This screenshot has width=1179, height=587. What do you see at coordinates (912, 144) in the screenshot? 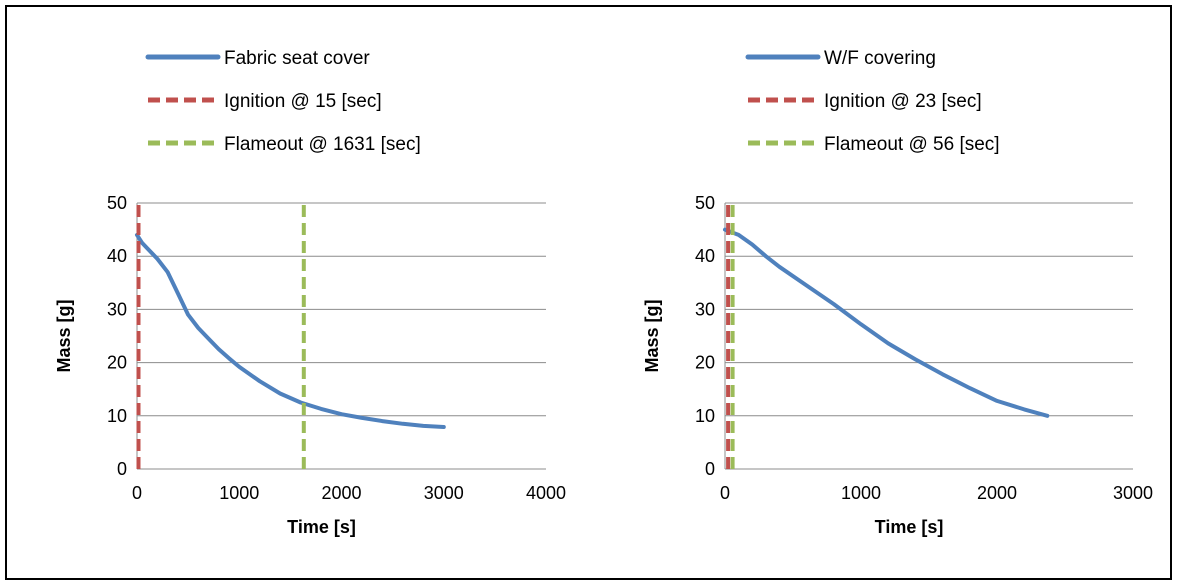
I see `legend-label: Flameout @ 56 [sec]` at bounding box center [912, 144].